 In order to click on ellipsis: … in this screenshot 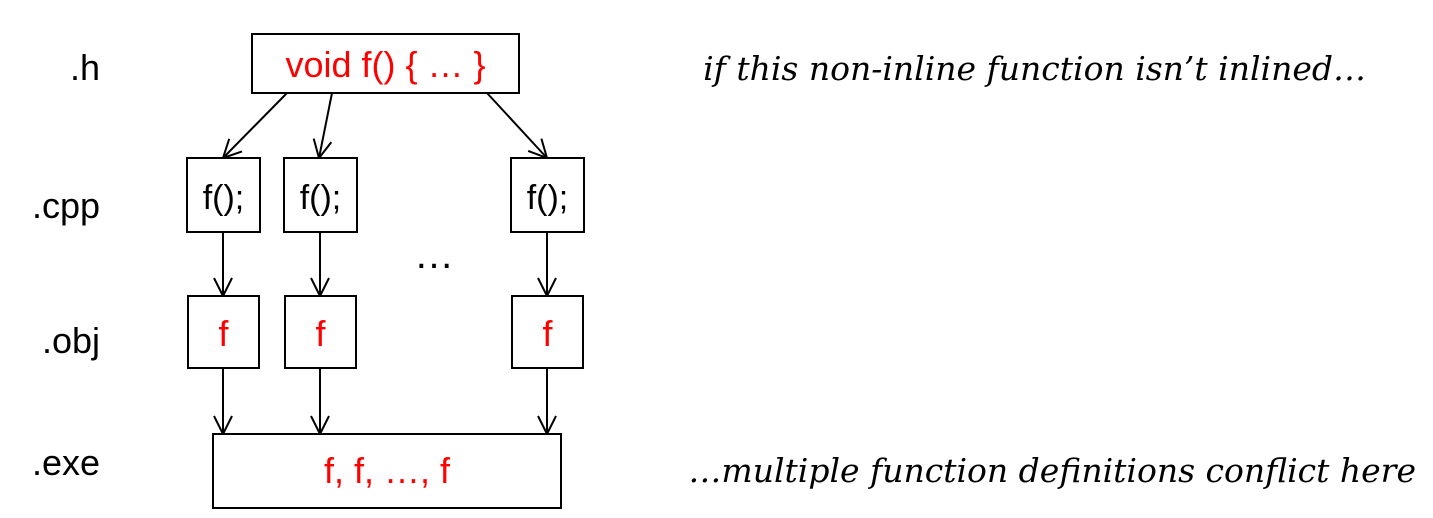, I will do `click(434, 255)`.